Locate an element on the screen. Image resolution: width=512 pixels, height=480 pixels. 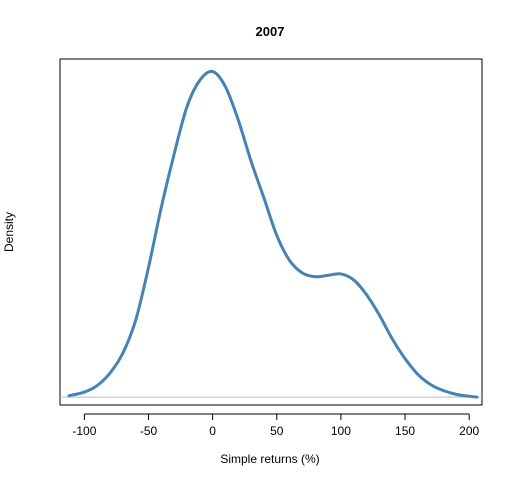
x-tick-label: -50 is located at coordinates (149, 431).